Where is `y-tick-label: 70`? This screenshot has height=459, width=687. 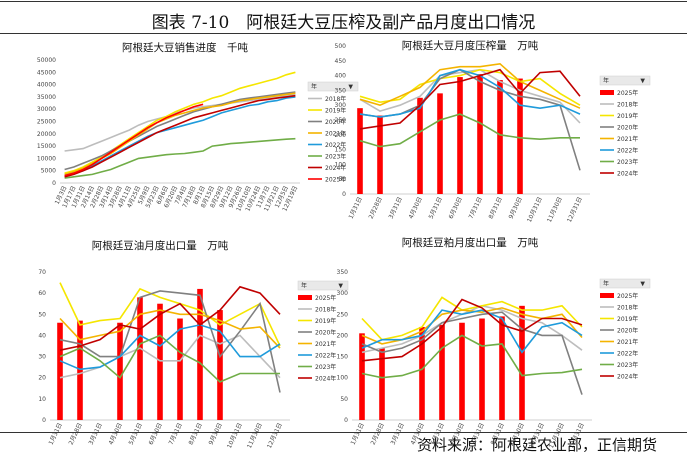 y-tick-label: 70 is located at coordinates (42, 272).